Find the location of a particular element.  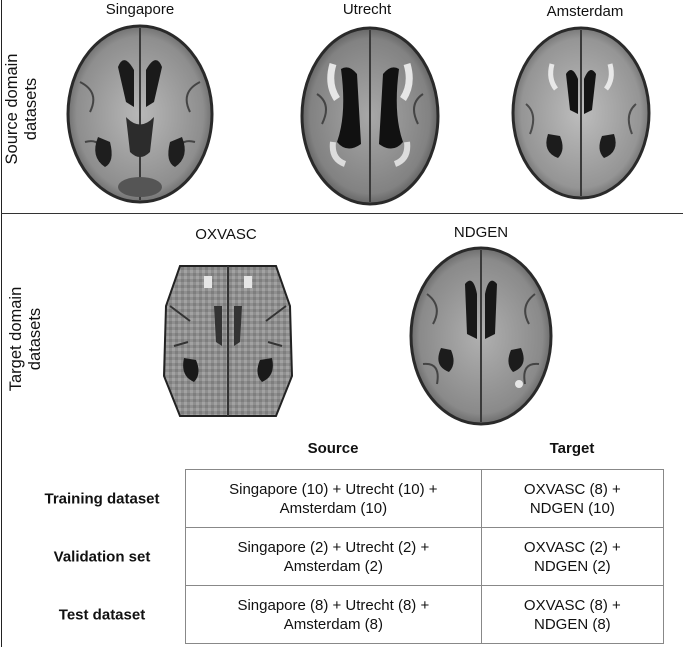

caption-amsterdam: Amsterdam is located at coordinates (585, 11).